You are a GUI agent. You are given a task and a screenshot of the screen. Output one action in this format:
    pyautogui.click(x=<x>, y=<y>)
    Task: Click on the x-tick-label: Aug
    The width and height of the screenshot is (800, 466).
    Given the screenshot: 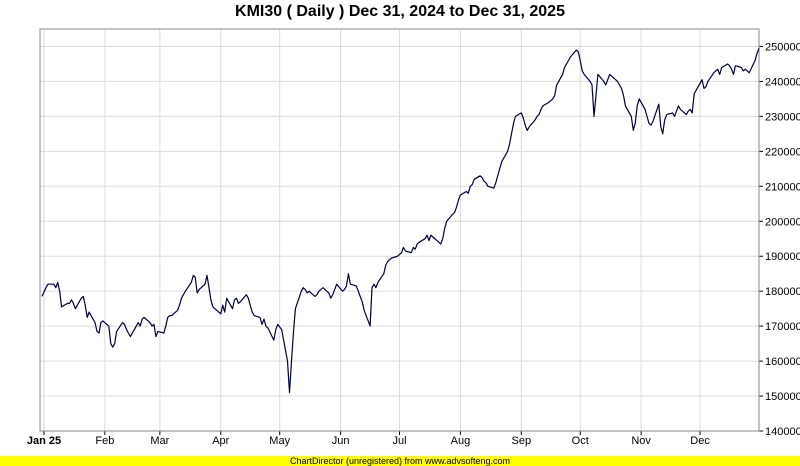 What is the action you would take?
    pyautogui.click(x=461, y=441)
    